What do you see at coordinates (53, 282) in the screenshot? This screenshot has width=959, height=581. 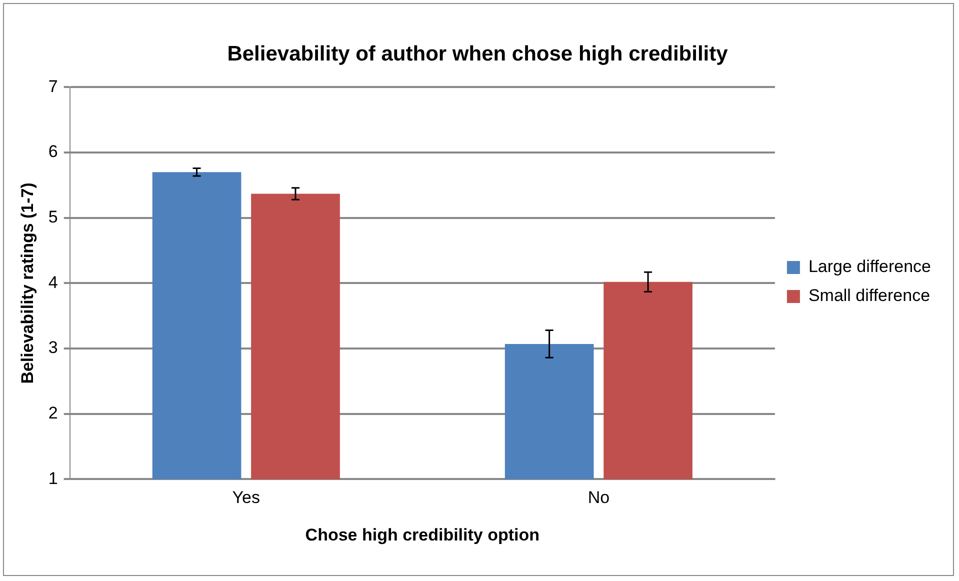 I see `y-tick-label: 4` at bounding box center [53, 282].